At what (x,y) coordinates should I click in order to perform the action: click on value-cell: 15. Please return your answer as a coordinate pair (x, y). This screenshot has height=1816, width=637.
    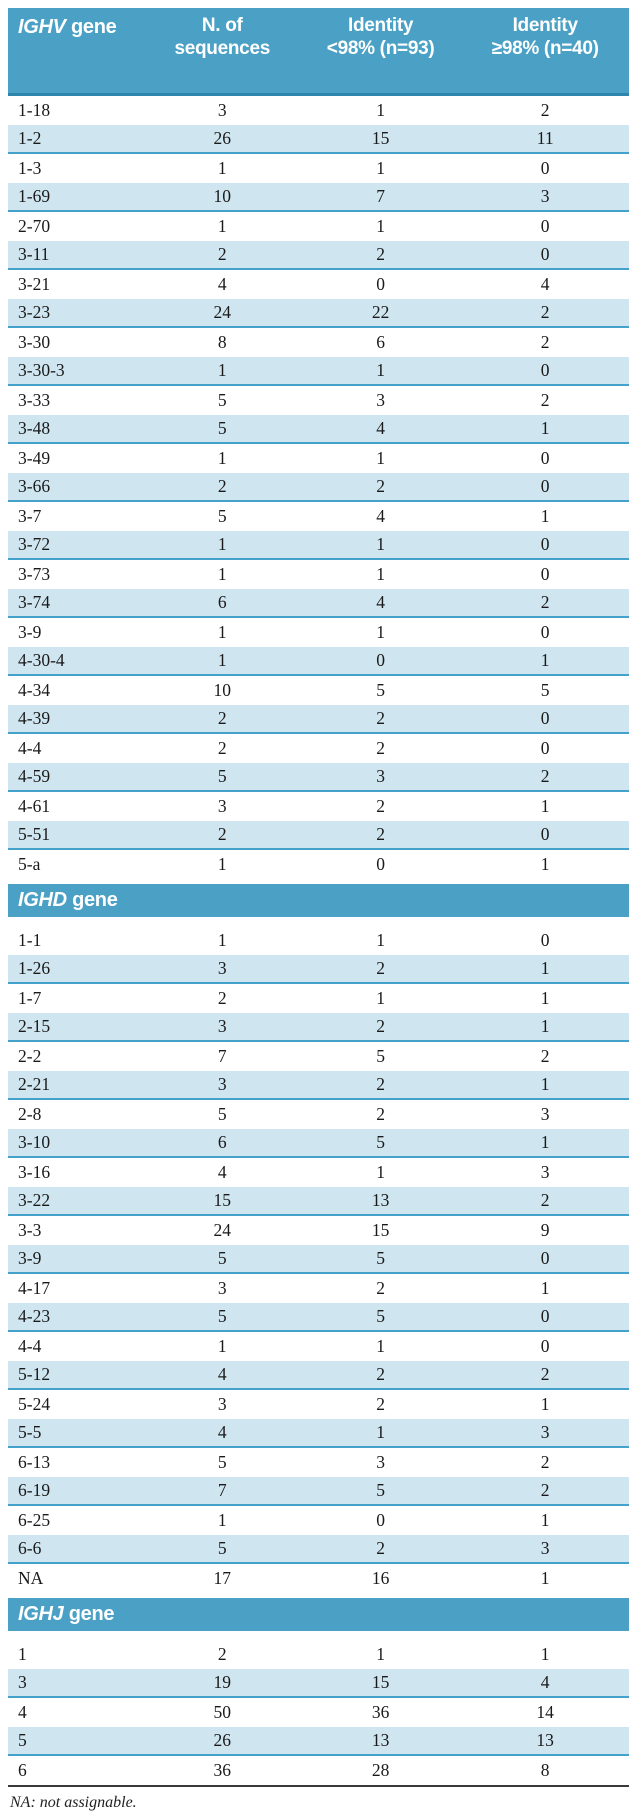
    Looking at the image, I should click on (380, 139).